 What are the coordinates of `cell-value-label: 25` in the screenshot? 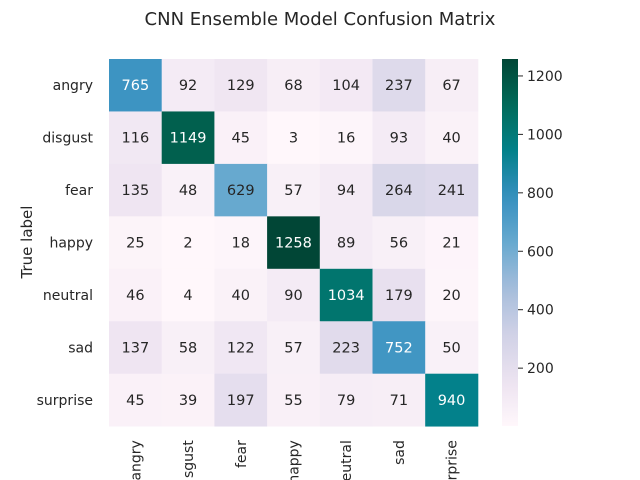 It's located at (135, 244).